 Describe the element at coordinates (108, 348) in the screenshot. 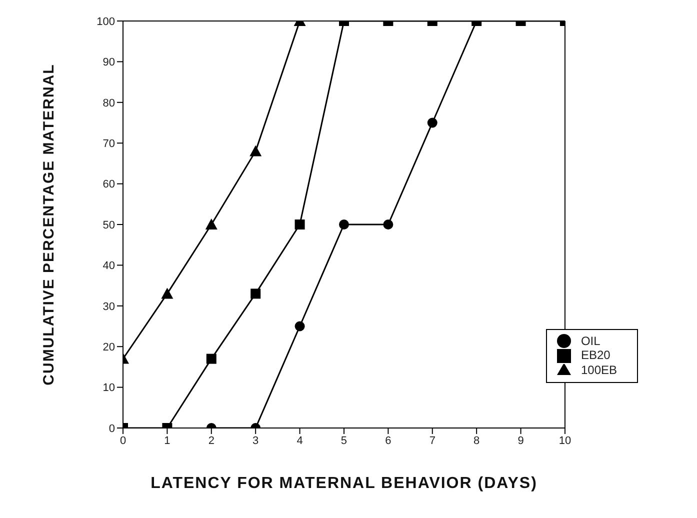

I see `y-tick-label: 20` at that location.